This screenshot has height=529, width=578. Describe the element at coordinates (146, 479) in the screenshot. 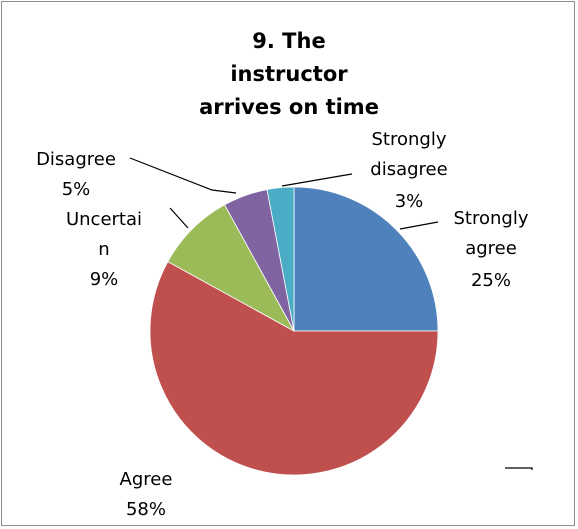

I see `label-agree-line-1: Agree` at that location.